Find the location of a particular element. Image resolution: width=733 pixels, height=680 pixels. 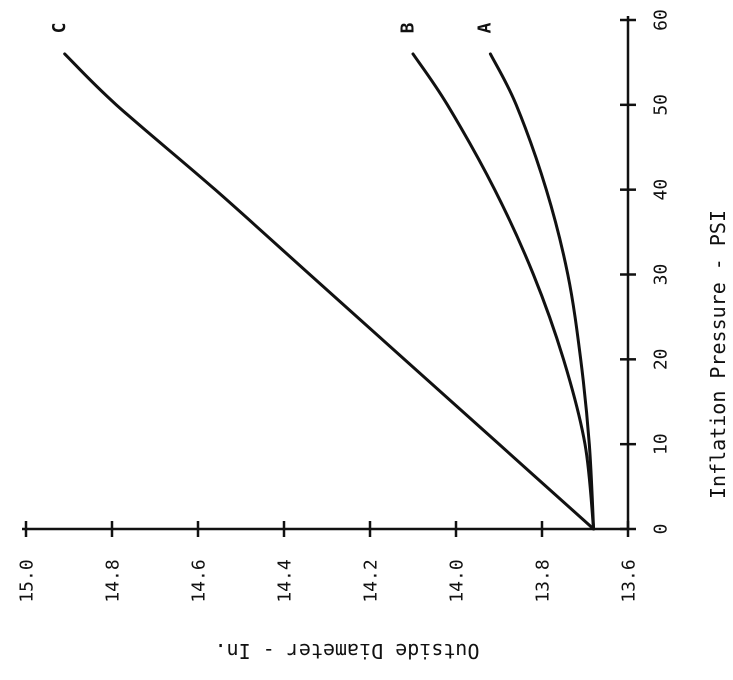

pressure-tick-label: 40 is located at coordinates (660, 190).